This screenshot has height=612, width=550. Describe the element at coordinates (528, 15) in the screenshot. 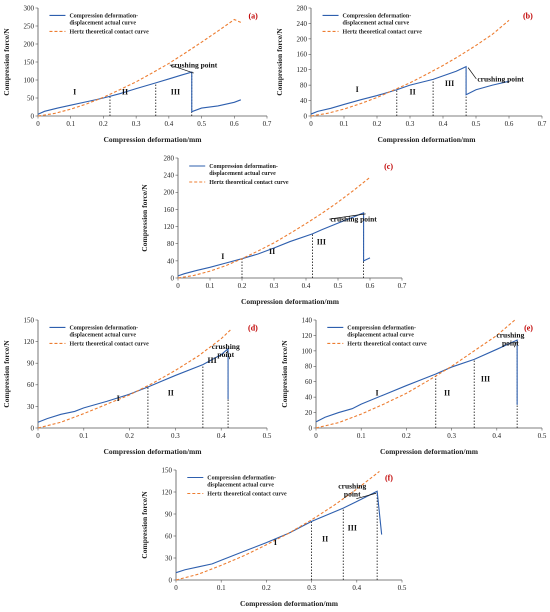

I see `panel-label: (b)` at that location.